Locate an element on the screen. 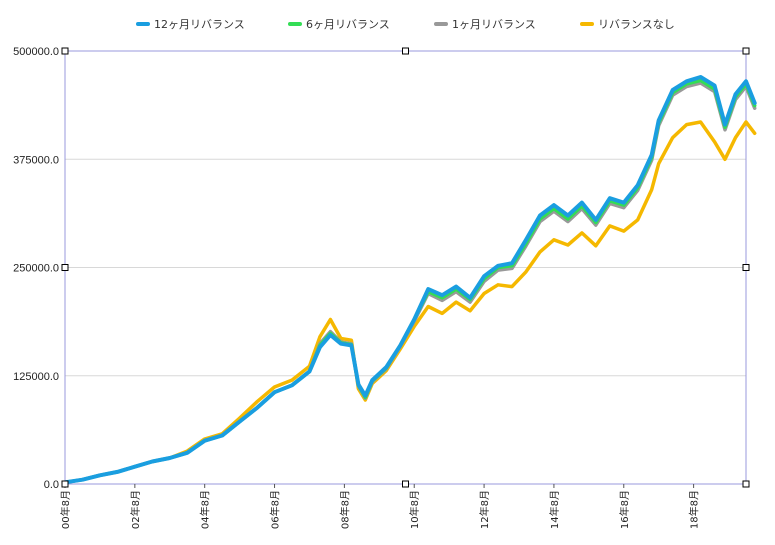 Image resolution: width=775 pixels, height=545 pixels. x-tick-label: 00年8月 is located at coordinates (65, 509).